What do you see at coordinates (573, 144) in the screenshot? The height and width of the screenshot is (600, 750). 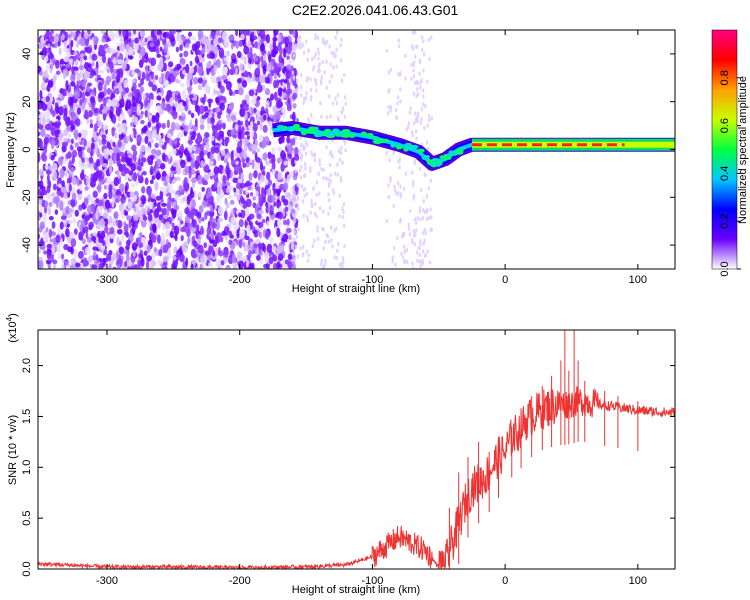 I see `steady-band-inner` at bounding box center [573, 144].